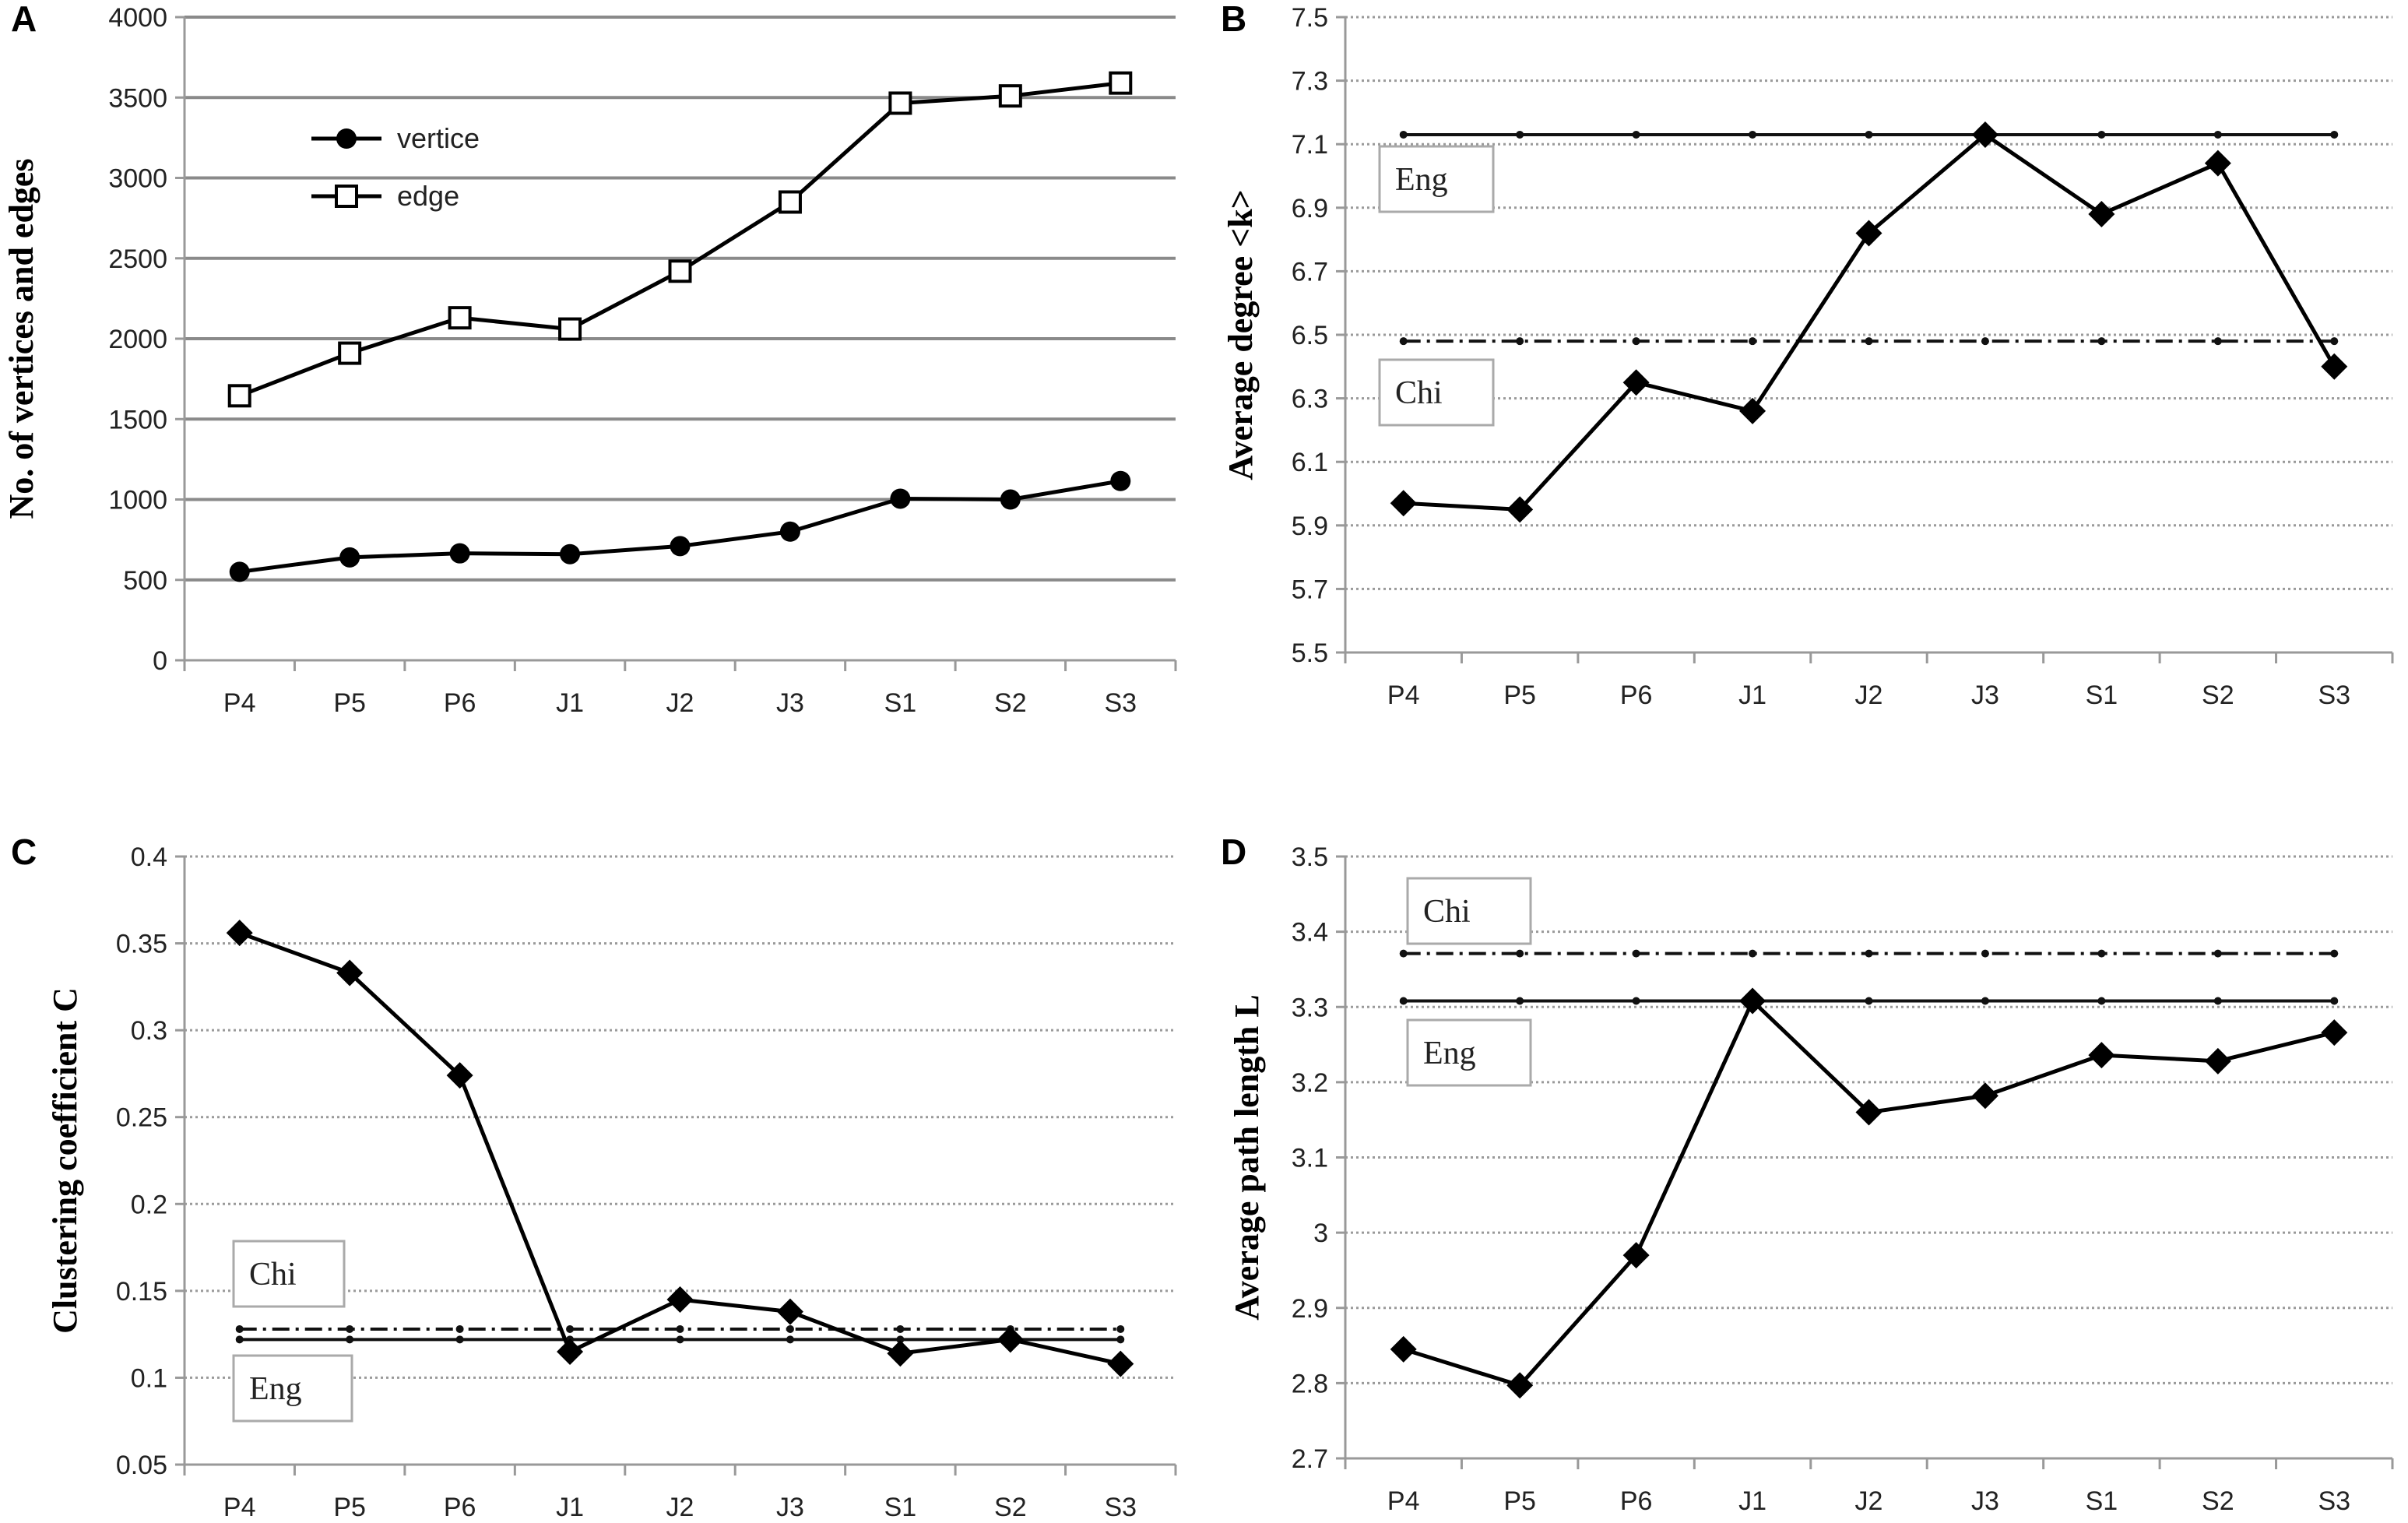 This screenshot has width=2408, height=1523. What do you see at coordinates (137, 419) in the screenshot?
I see `y-tick-label: 1500` at bounding box center [137, 419].